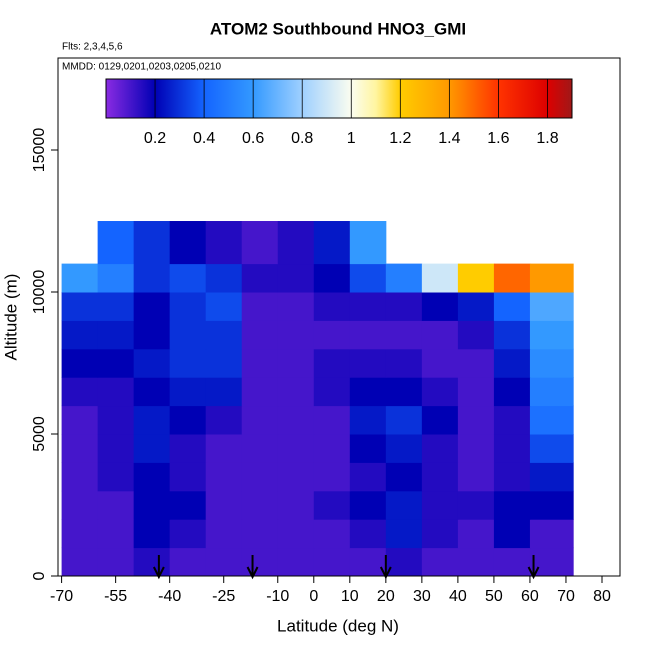 Image resolution: width=650 pixels, height=650 pixels. Describe the element at coordinates (566, 596) in the screenshot. I see `x-tick-label: 70` at that location.